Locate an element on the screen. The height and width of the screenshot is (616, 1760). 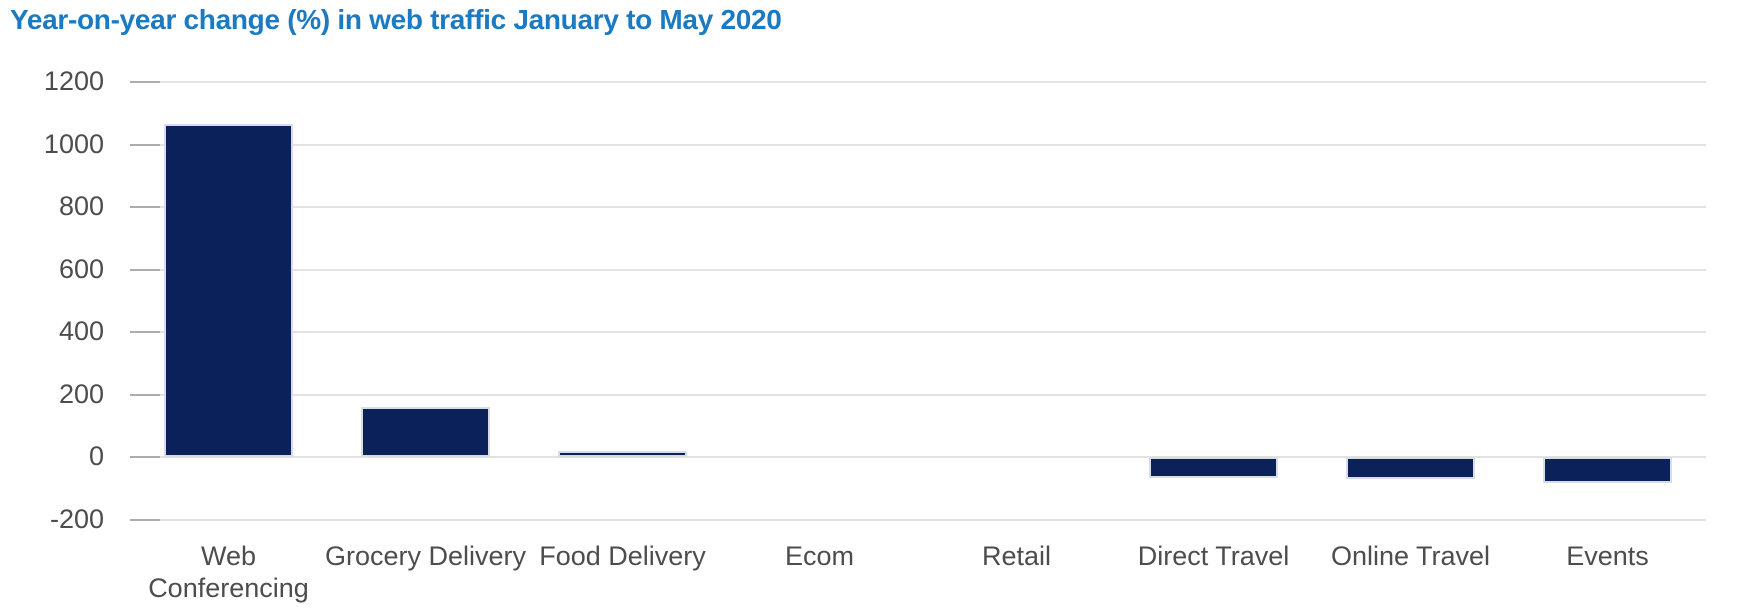
y-axis-label: 1000 is located at coordinates (73, 143).